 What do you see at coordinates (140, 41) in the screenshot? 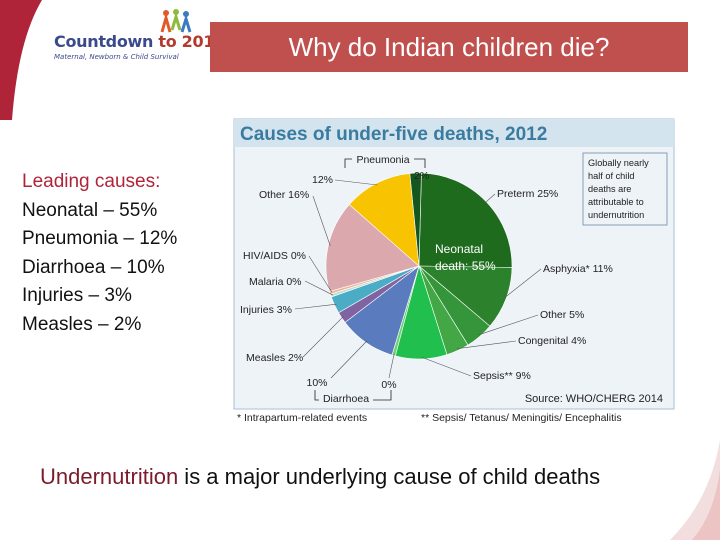
I see `logo-wordmark: Countdown to 2015` at bounding box center [140, 41].